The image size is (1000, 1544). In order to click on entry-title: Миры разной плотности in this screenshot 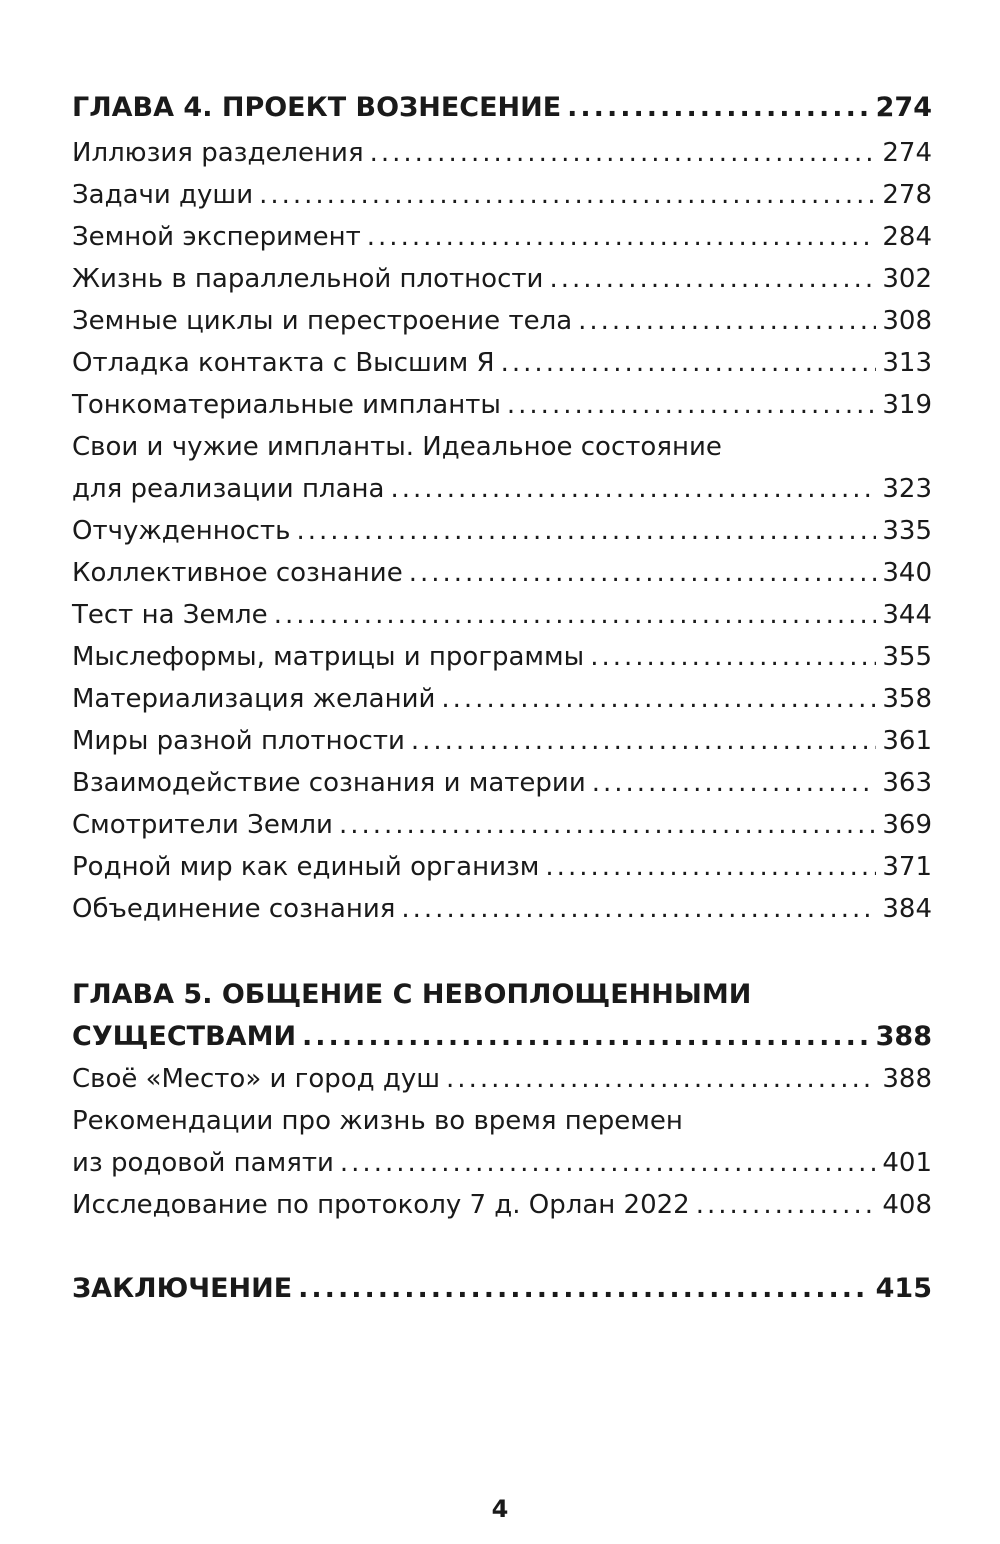, I will do `click(238, 741)`.